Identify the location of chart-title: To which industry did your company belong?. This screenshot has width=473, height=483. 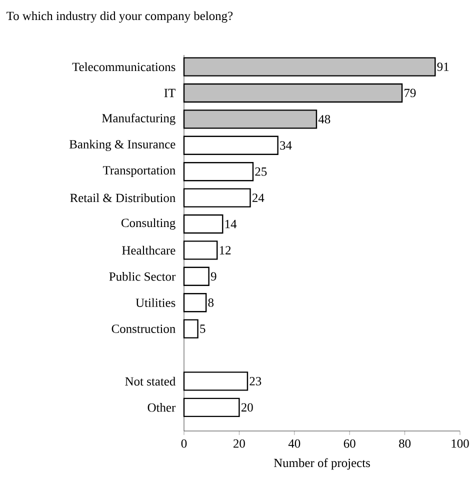
(119, 17).